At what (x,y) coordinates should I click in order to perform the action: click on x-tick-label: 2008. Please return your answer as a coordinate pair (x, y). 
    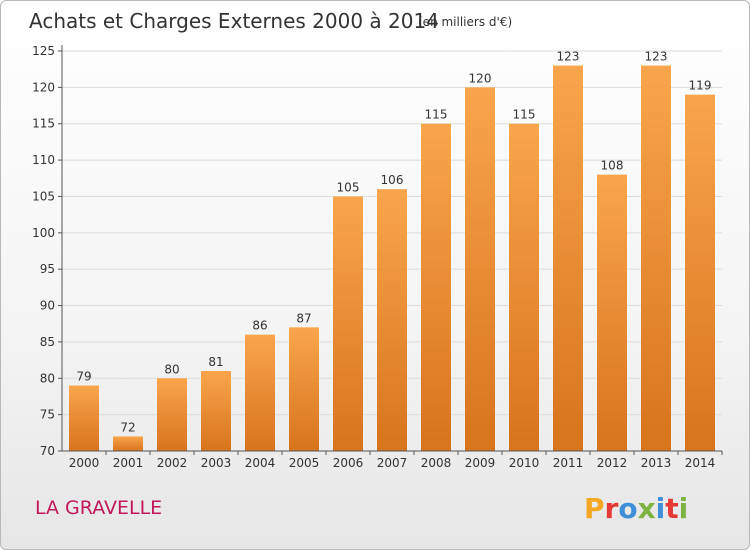
    Looking at the image, I should click on (436, 463).